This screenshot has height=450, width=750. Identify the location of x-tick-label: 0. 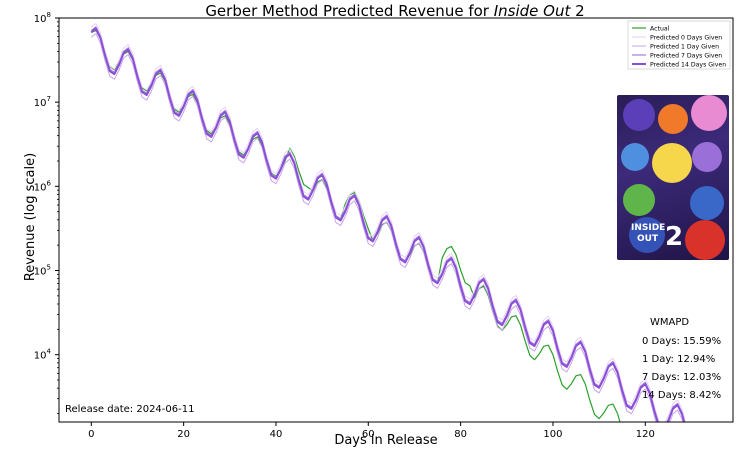
(91, 434).